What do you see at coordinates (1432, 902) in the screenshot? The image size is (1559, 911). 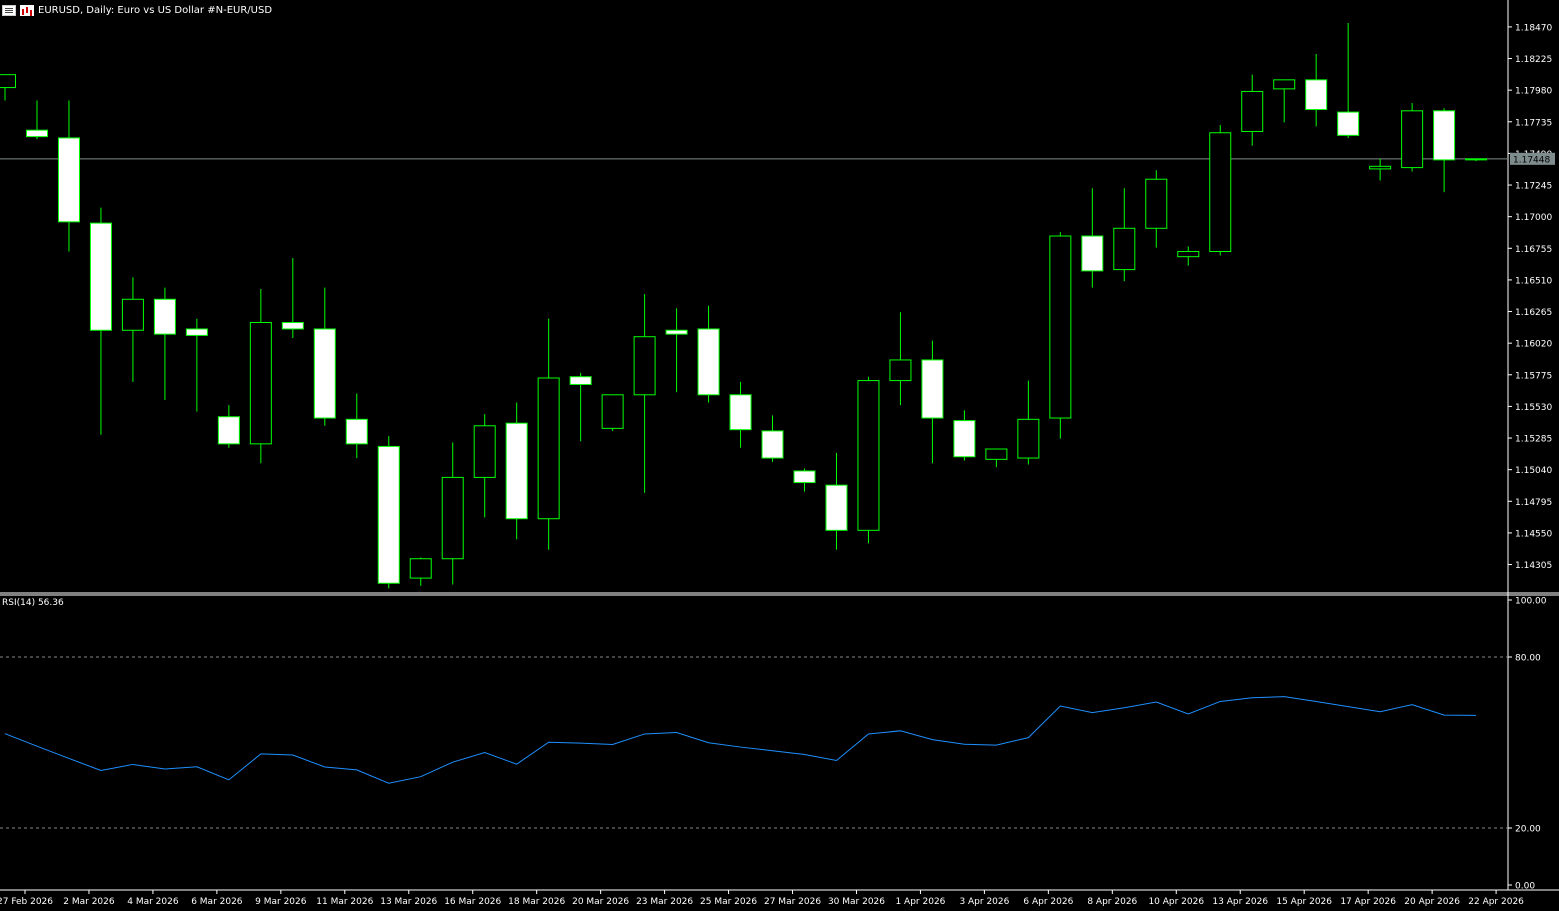 I see `time-tick-label: 20 Apr 2026` at bounding box center [1432, 902].